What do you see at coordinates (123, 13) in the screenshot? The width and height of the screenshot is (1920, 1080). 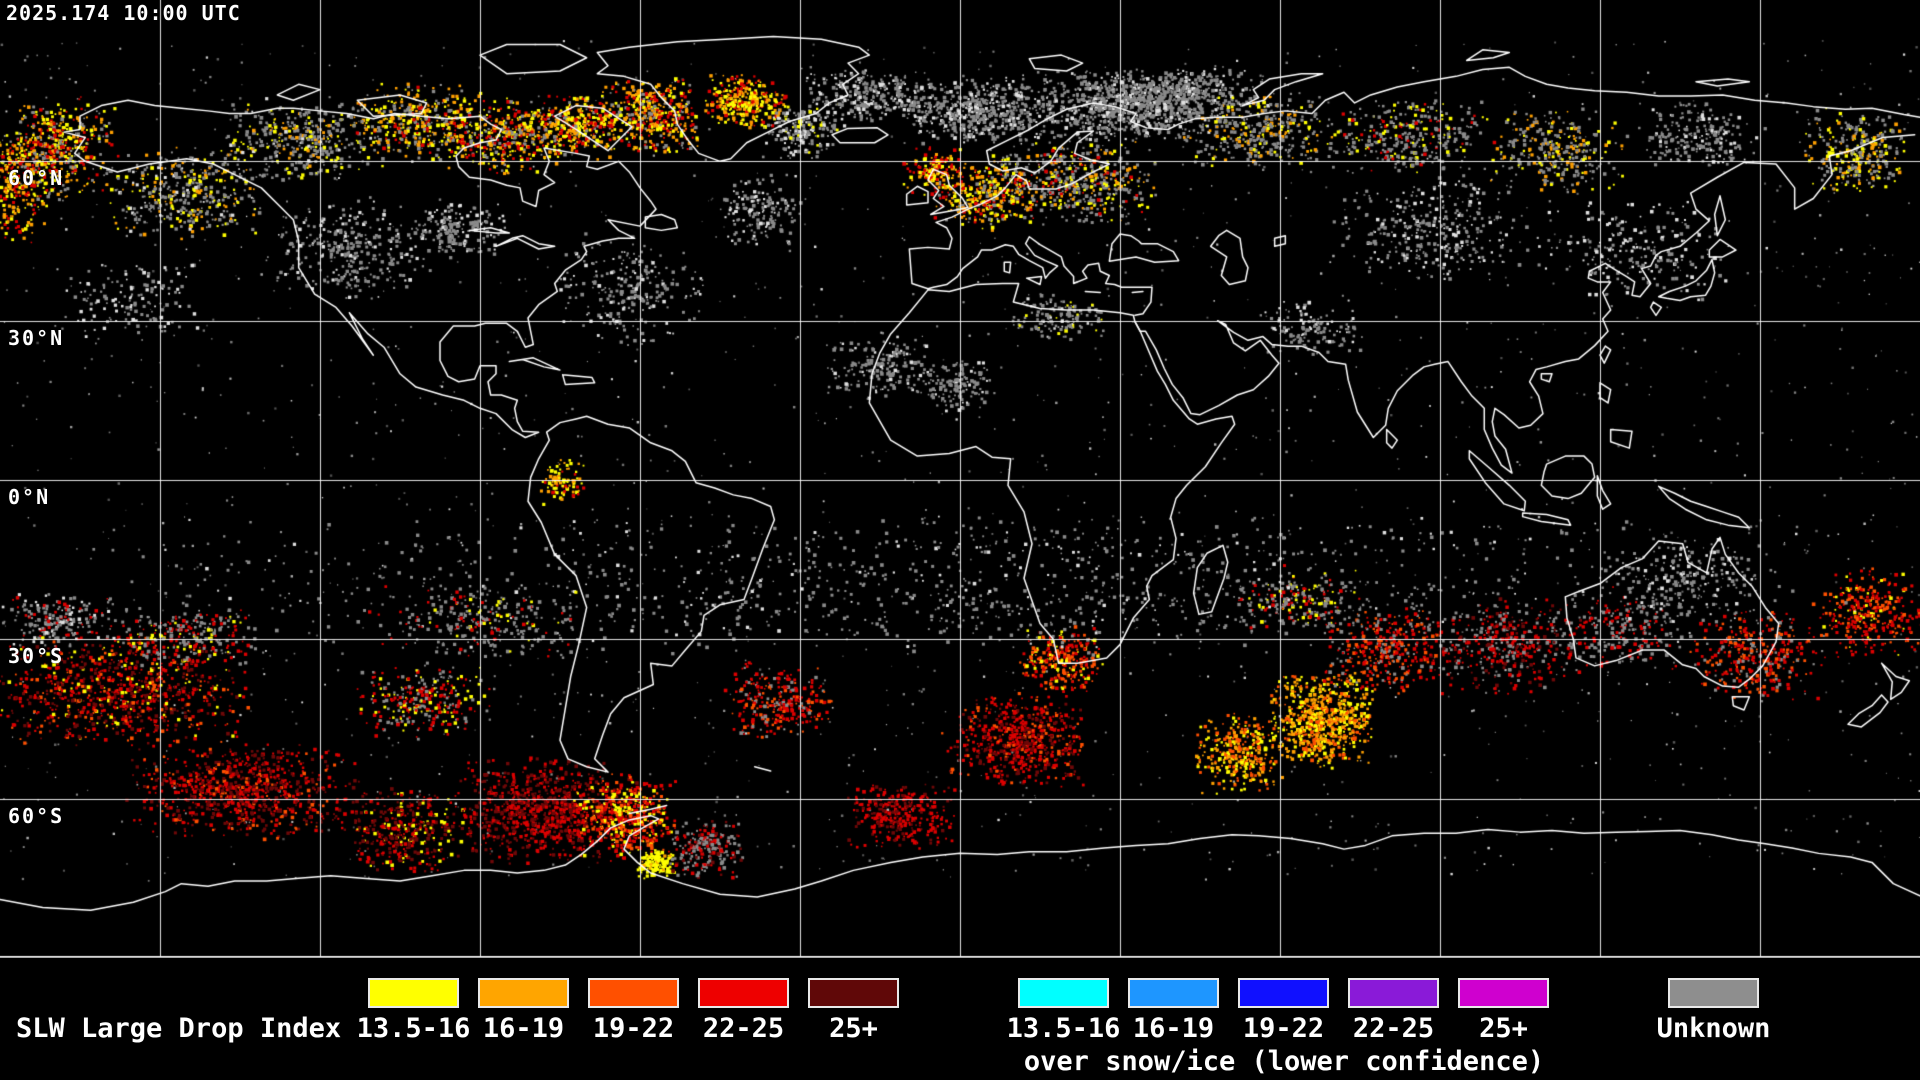 I see `timestamp-label: 2025.174 10:00 UTC` at bounding box center [123, 13].